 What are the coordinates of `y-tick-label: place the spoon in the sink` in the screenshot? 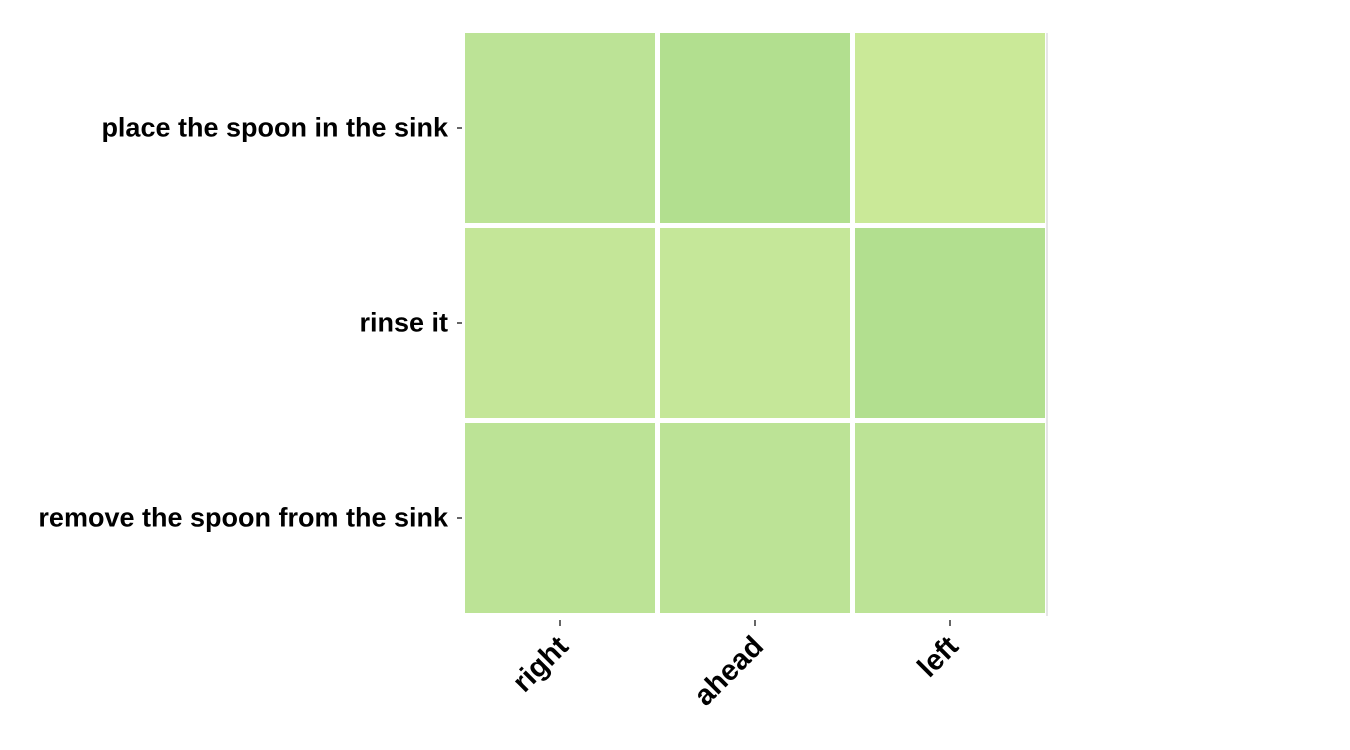 It's located at (274, 127).